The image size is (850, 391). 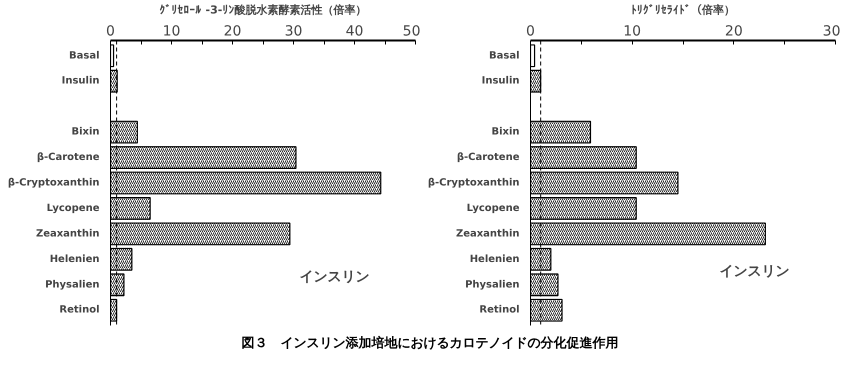 I want to click on x-axis-title: ｸﾞﾘｾﾛｰﾙ -3-ﾘﾝ酸脱水素酵素活性（倍率）, so click(x=263, y=10).